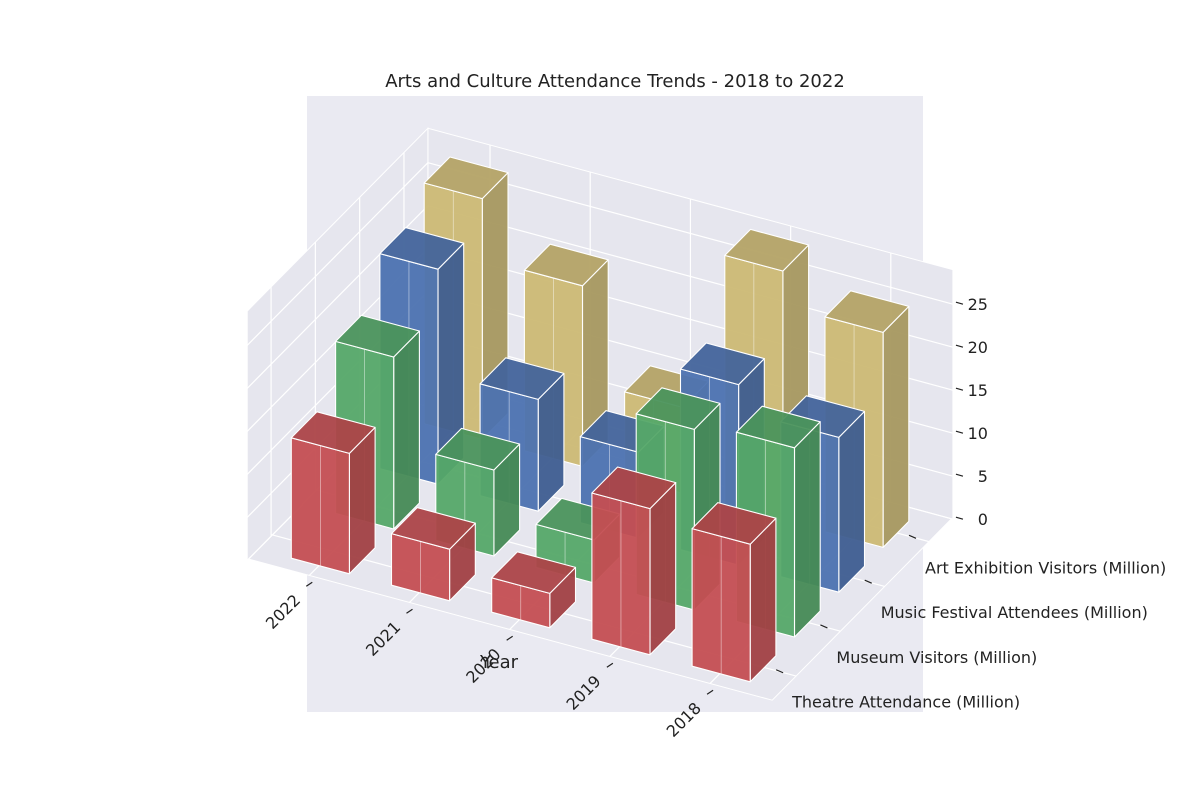  Describe the element at coordinates (978, 433) in the screenshot. I see `z-tick-label: 10` at that location.